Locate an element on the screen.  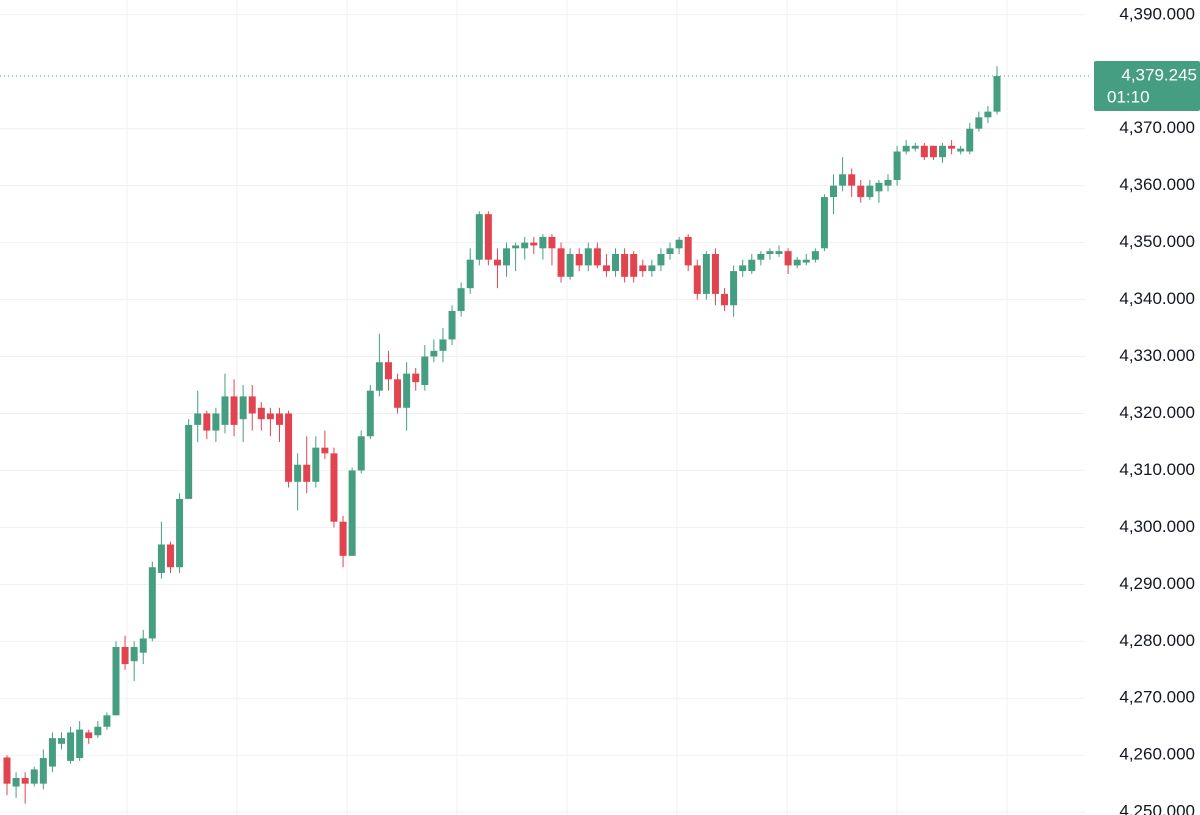
y-tick-label: 4,390.000 is located at coordinates (1157, 13).